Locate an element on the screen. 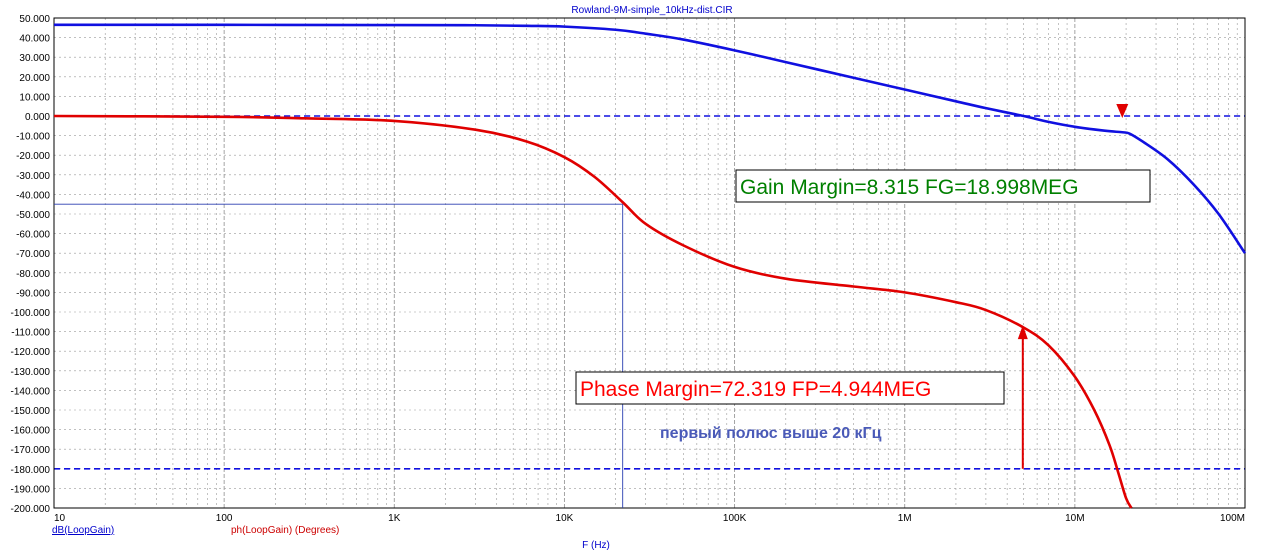  y-tick-label: -110.000 is located at coordinates (30, 333).